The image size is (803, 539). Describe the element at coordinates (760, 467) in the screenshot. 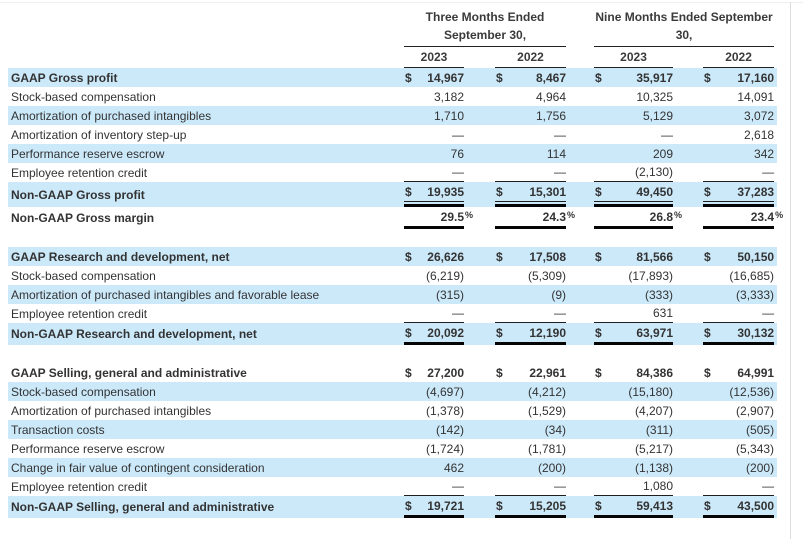

I see `amount-value: (200)` at that location.